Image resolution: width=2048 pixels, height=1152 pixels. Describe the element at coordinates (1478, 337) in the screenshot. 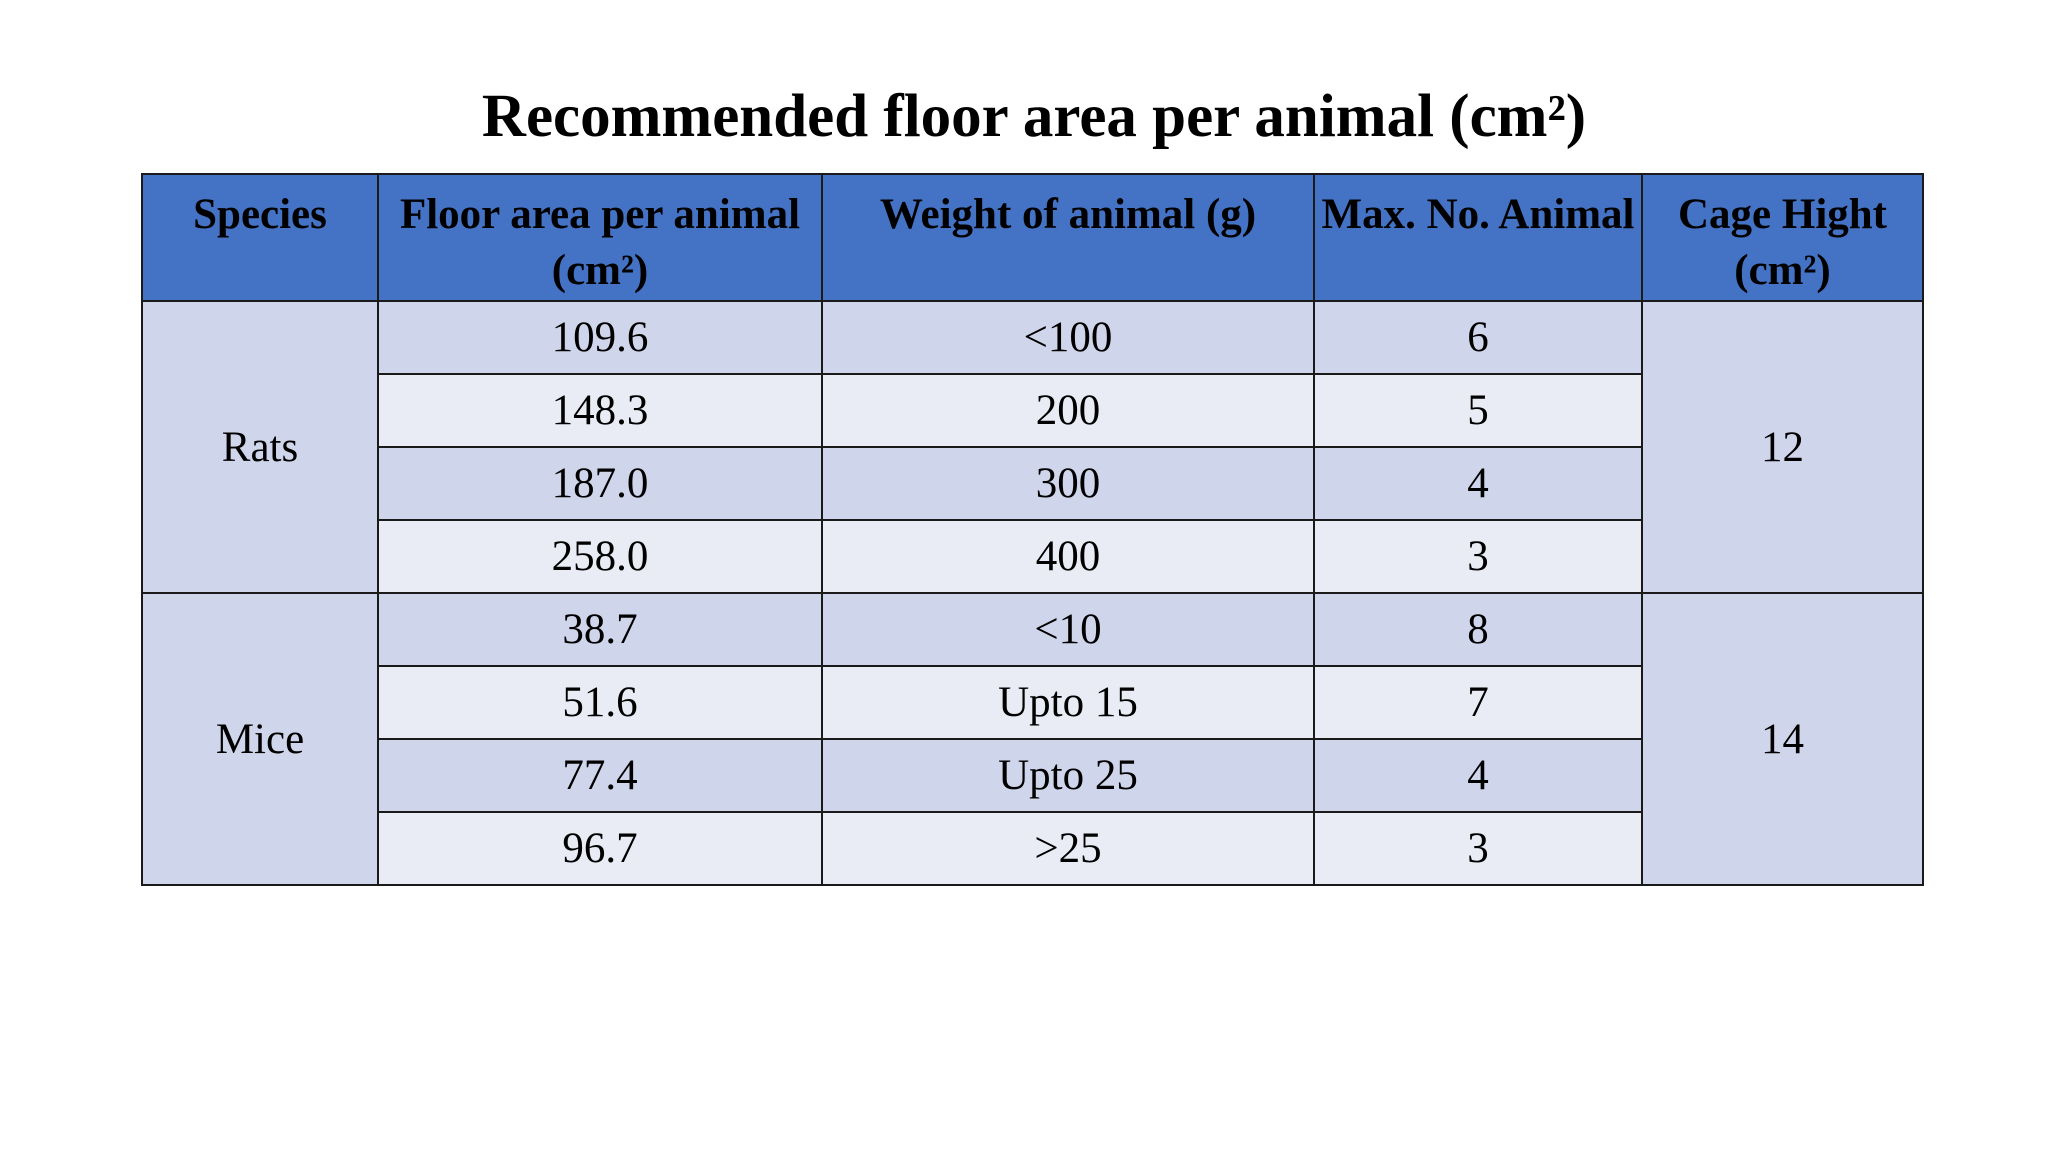

I see `max-no-cell: 6` at that location.